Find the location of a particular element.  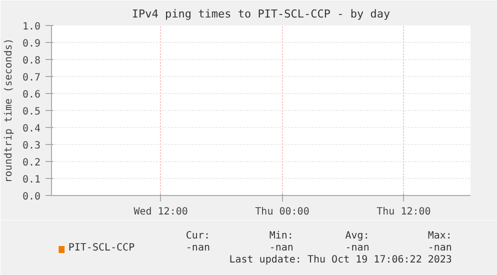

y-tick-label: 0.9 is located at coordinates (31, 44).